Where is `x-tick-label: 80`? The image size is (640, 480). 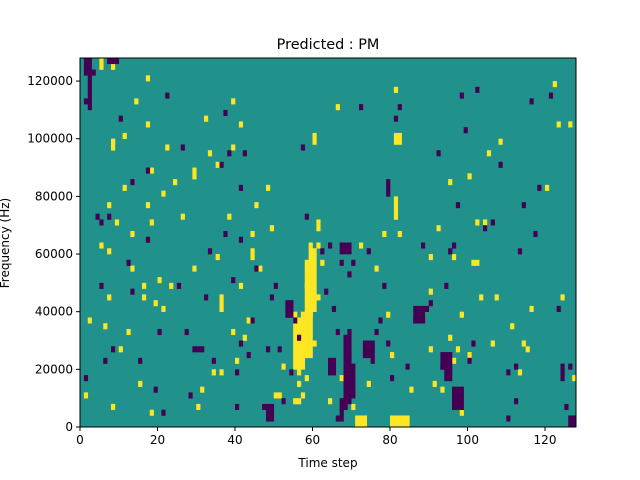
x-tick-label: 80 is located at coordinates (389, 440).